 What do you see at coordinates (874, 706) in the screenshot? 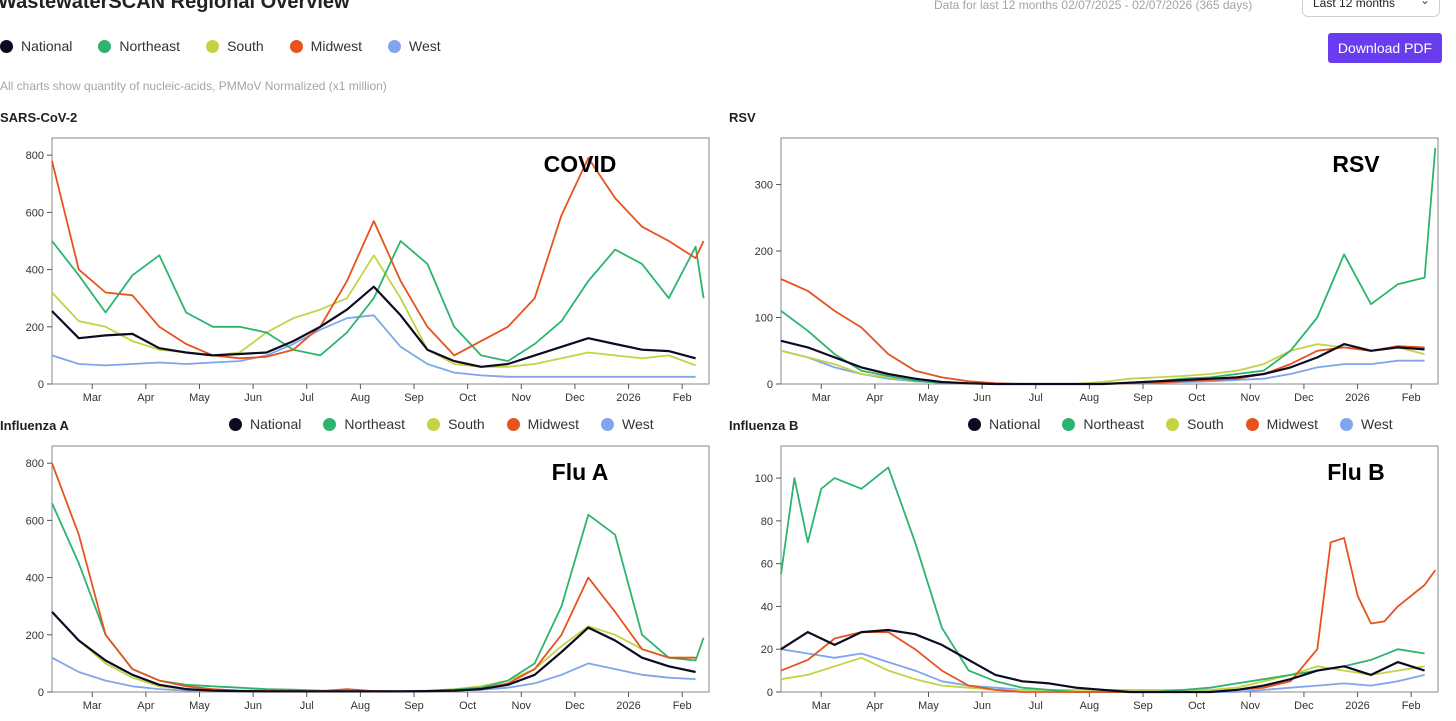
I see `x-tick-label: Apr` at bounding box center [874, 706].